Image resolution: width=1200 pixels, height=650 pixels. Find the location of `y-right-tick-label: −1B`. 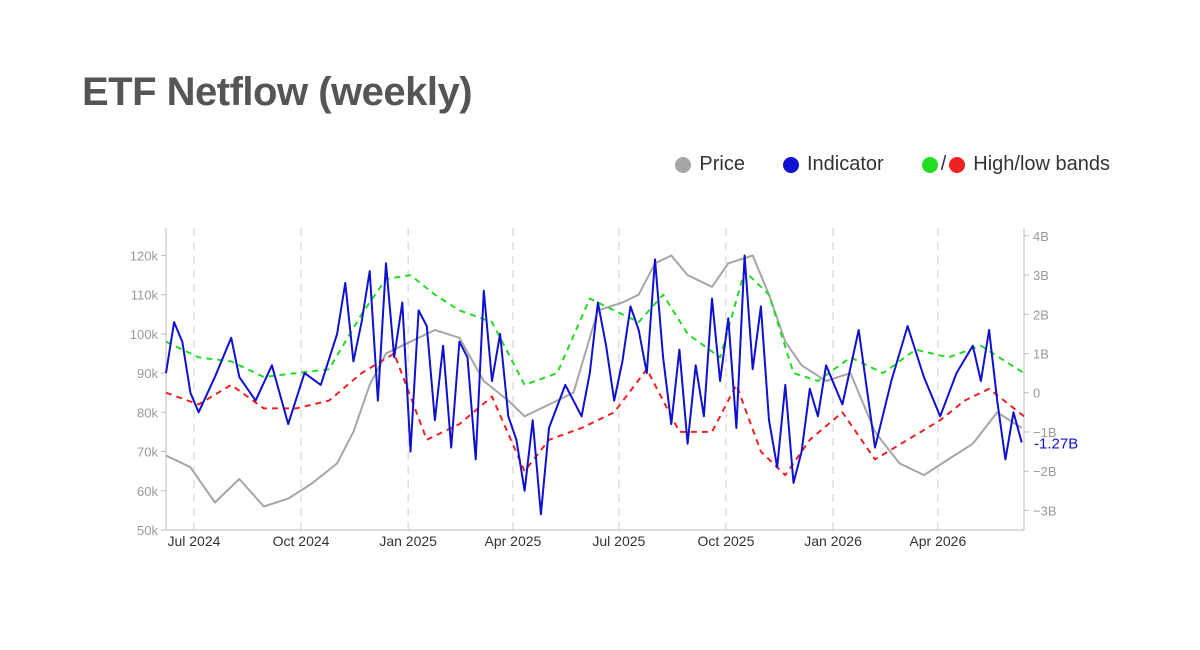

y-right-tick-label: −1B is located at coordinates (1045, 432).